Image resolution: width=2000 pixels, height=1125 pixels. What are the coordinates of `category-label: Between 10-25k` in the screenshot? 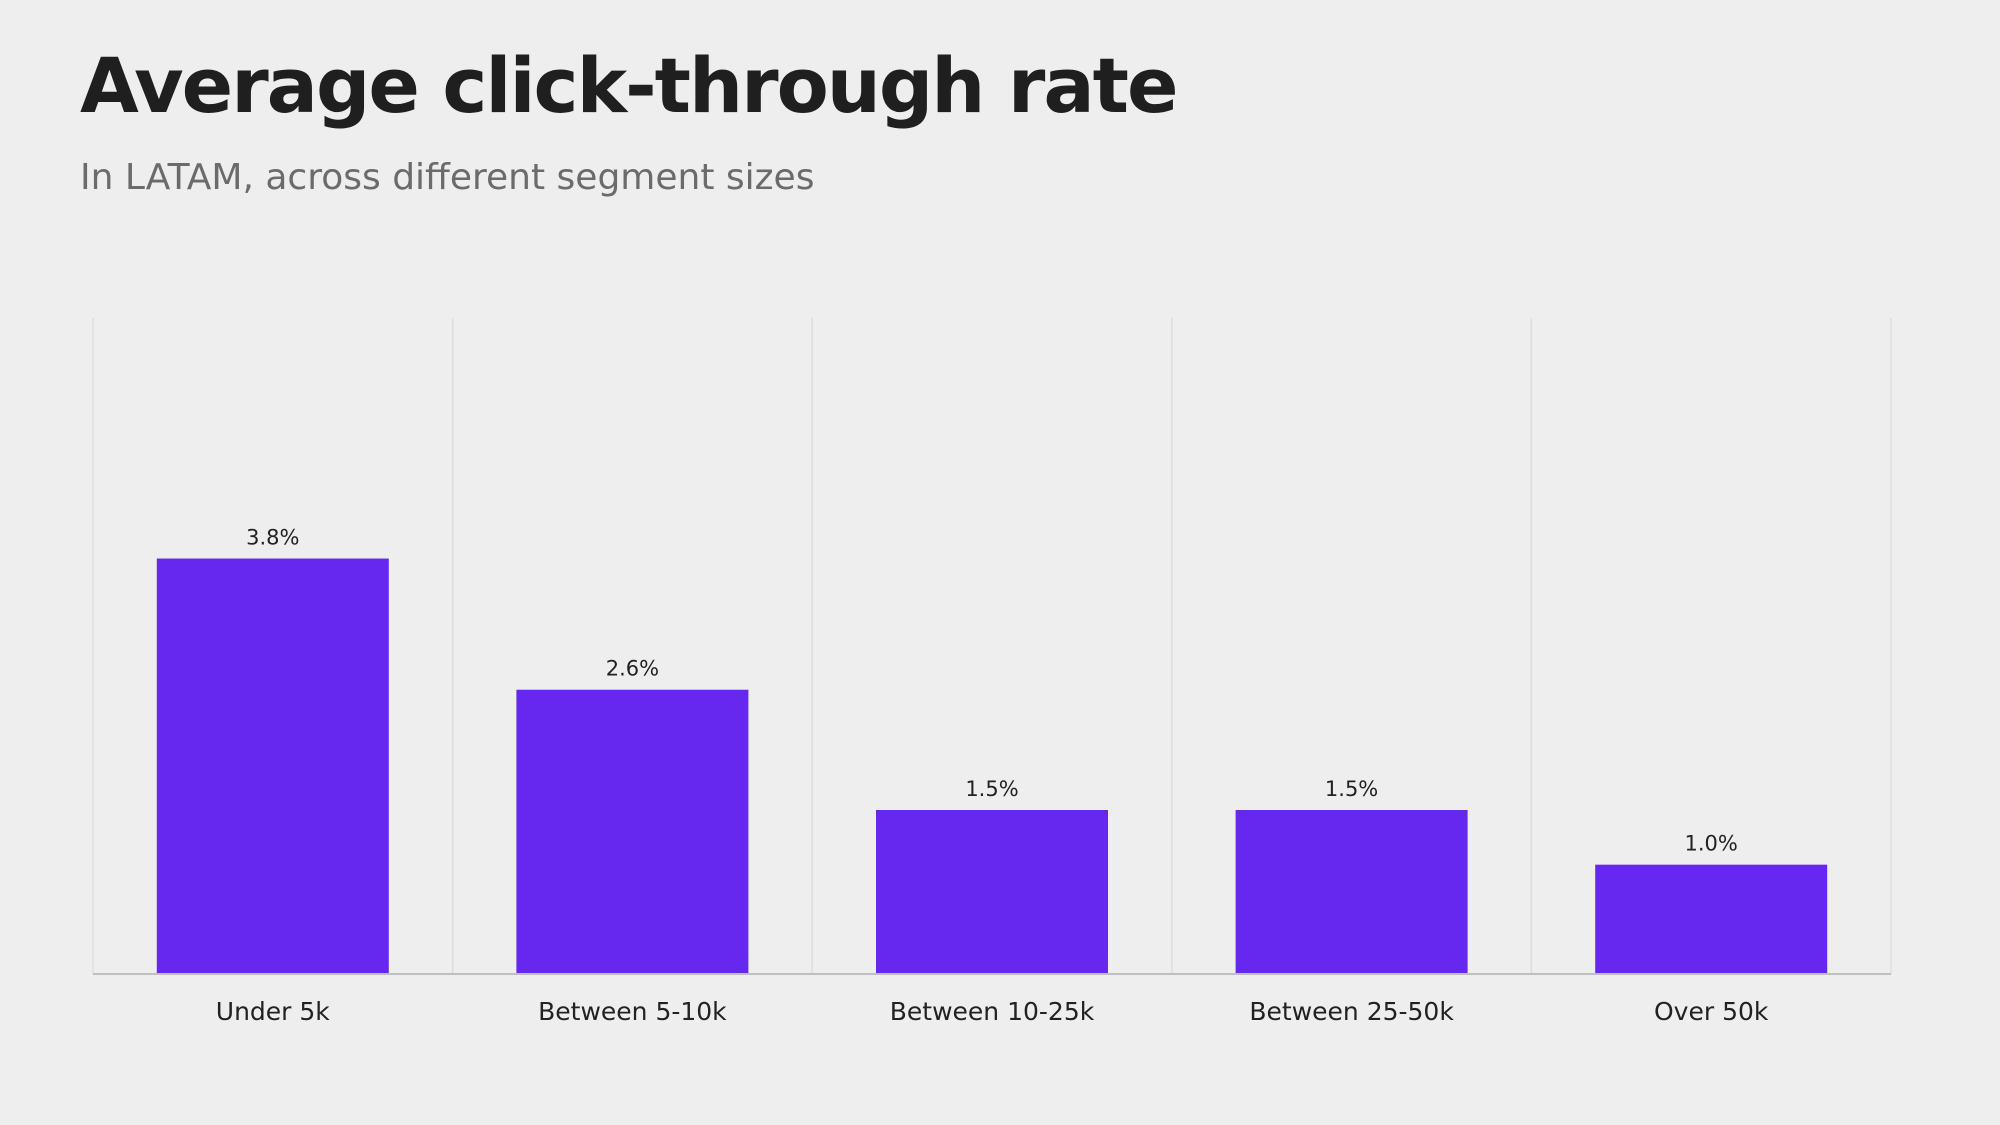 It's located at (992, 1011).